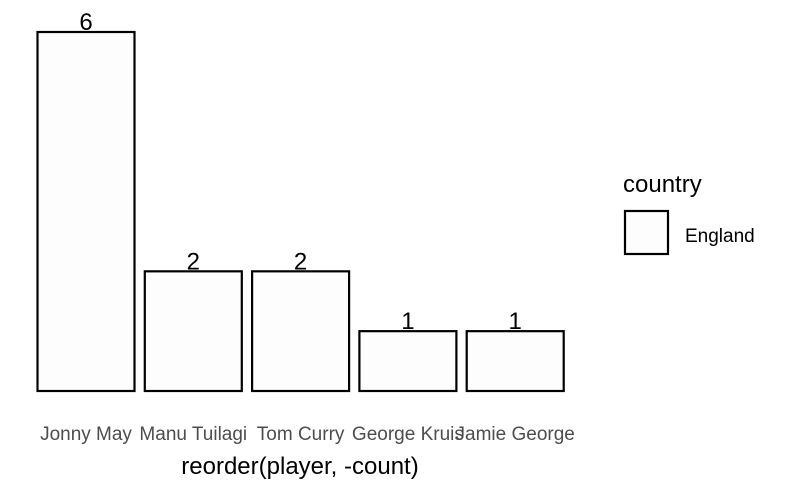 The height and width of the screenshot is (494, 800). Describe the element at coordinates (301, 331) in the screenshot. I see `bar-tom-curry` at that location.